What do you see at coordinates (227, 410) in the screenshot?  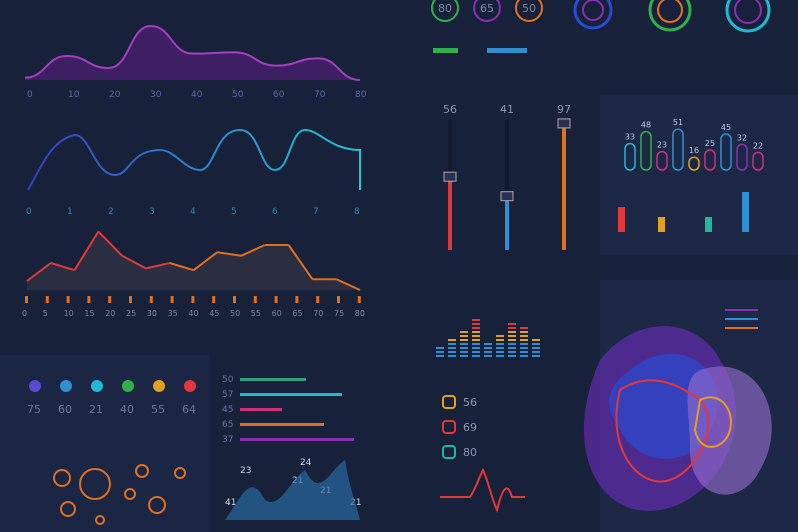 I see `hbar-value: 45` at bounding box center [227, 410].